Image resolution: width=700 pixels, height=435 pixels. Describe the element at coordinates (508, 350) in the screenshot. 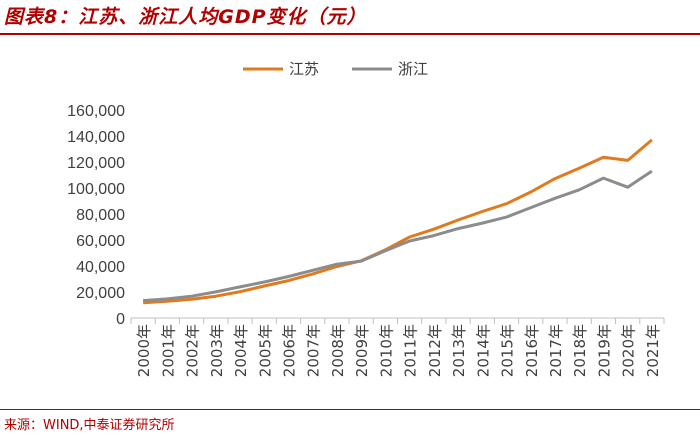

I see `x-tick-label: 2015年` at that location.